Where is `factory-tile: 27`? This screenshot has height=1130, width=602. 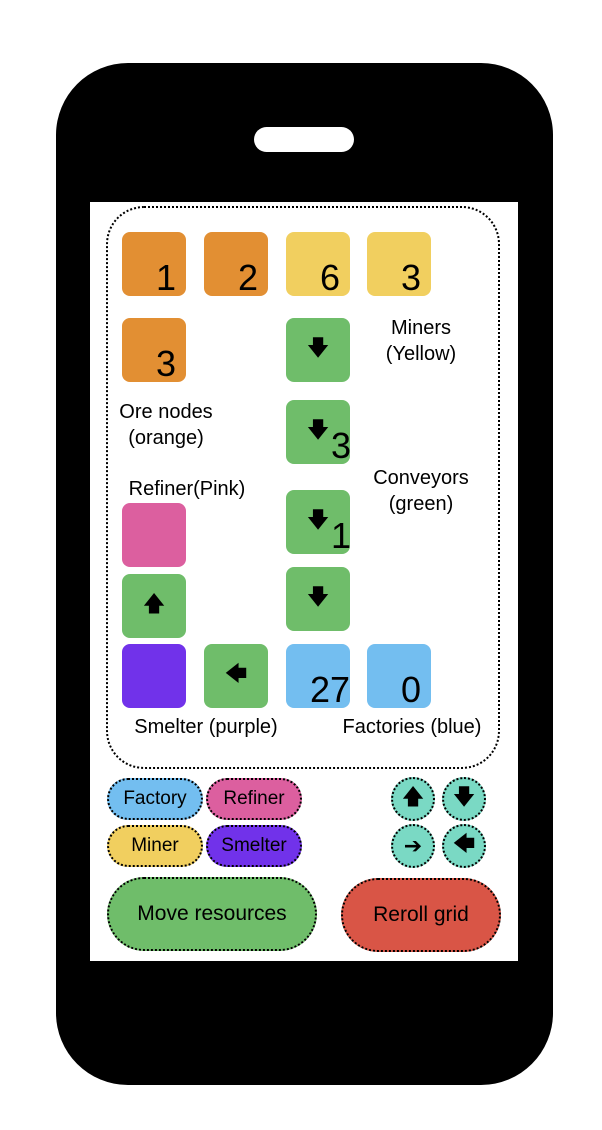
factory-tile: 27 is located at coordinates (318, 677).